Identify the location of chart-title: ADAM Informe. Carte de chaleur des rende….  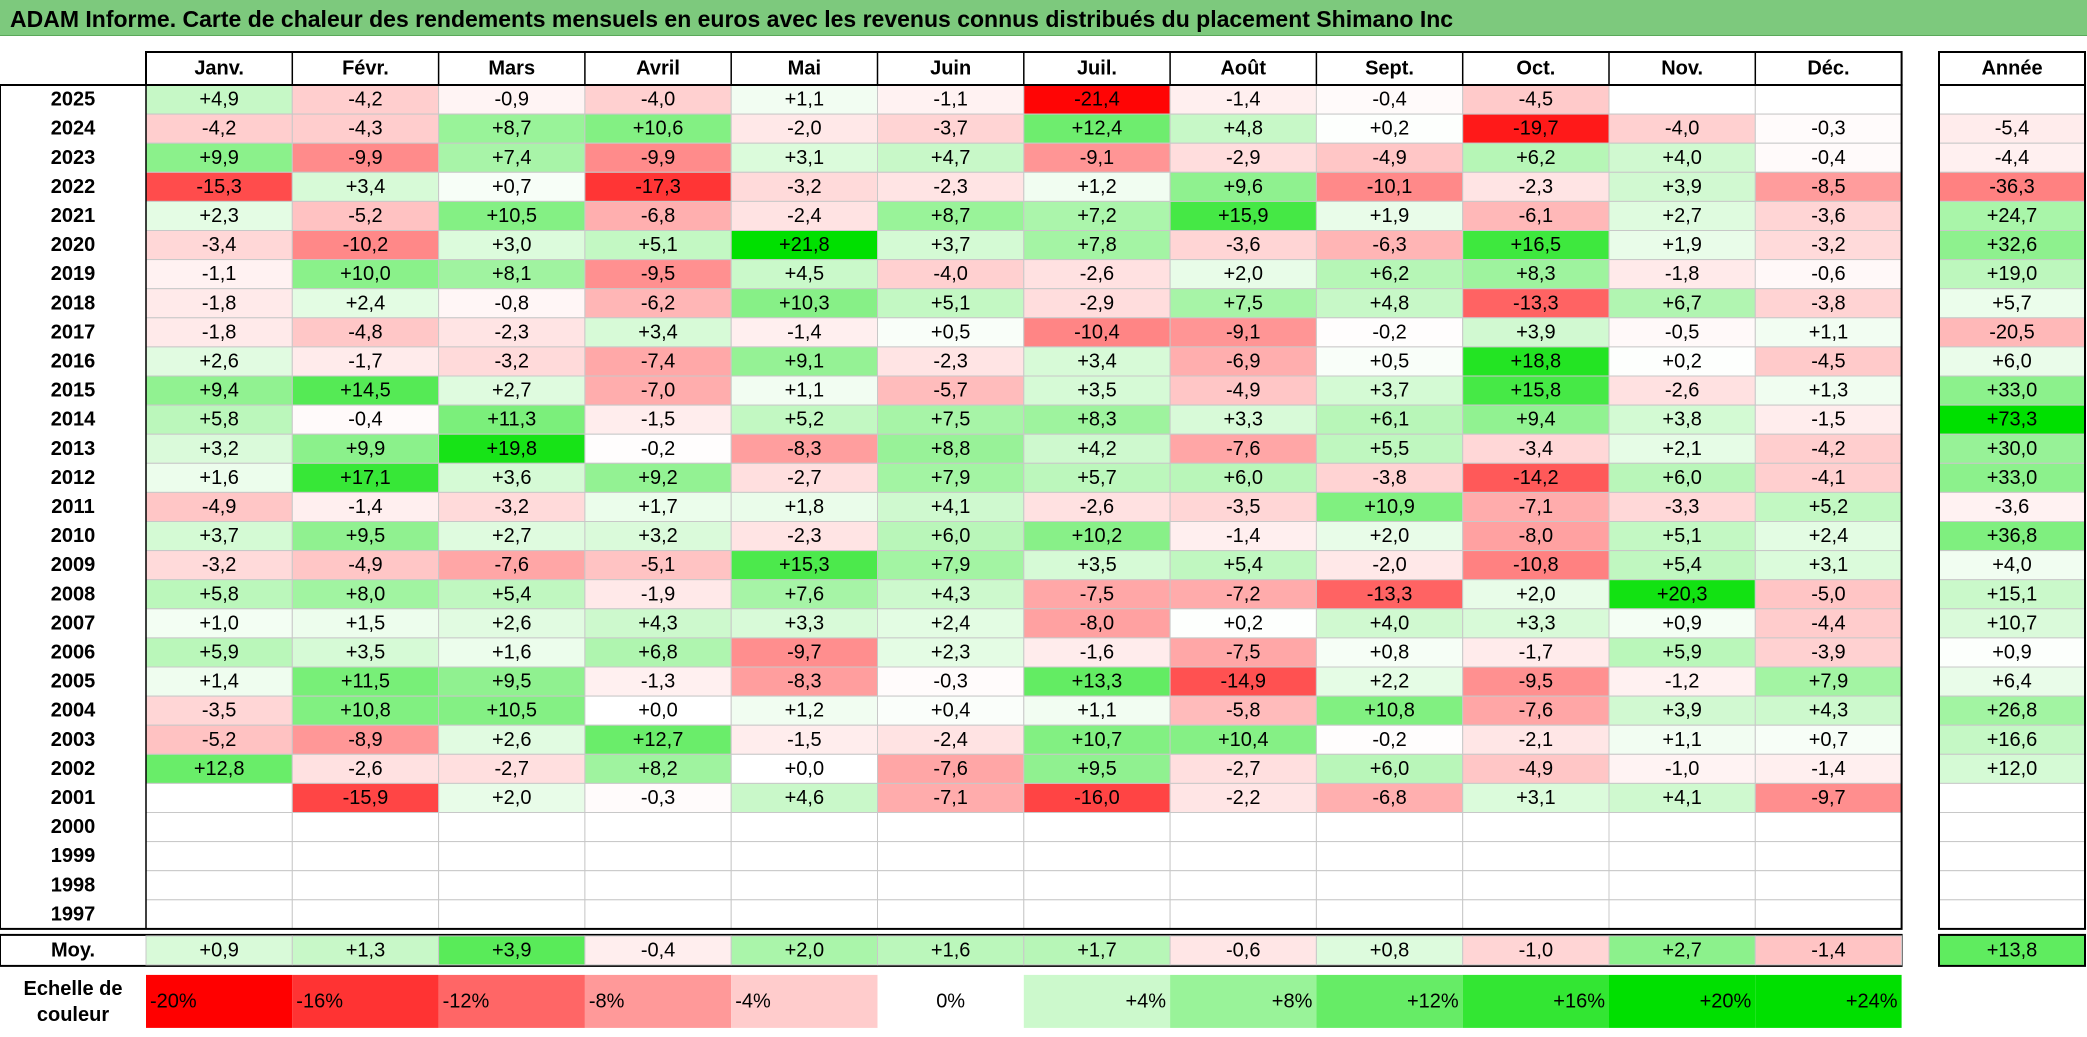
(732, 19).